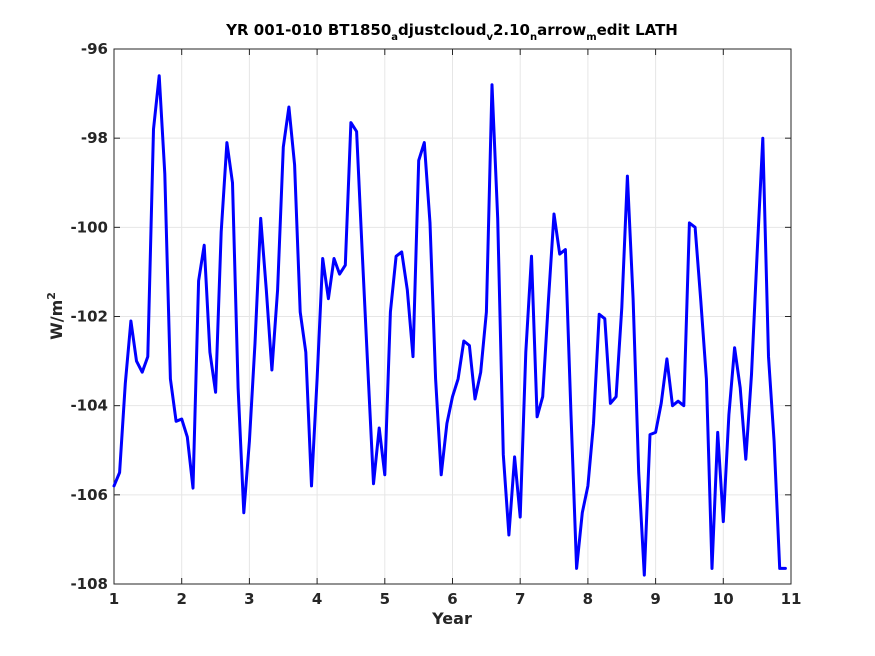 The image size is (875, 656). Describe the element at coordinates (114, 599) in the screenshot. I see `x-tick-label: 1` at that location.